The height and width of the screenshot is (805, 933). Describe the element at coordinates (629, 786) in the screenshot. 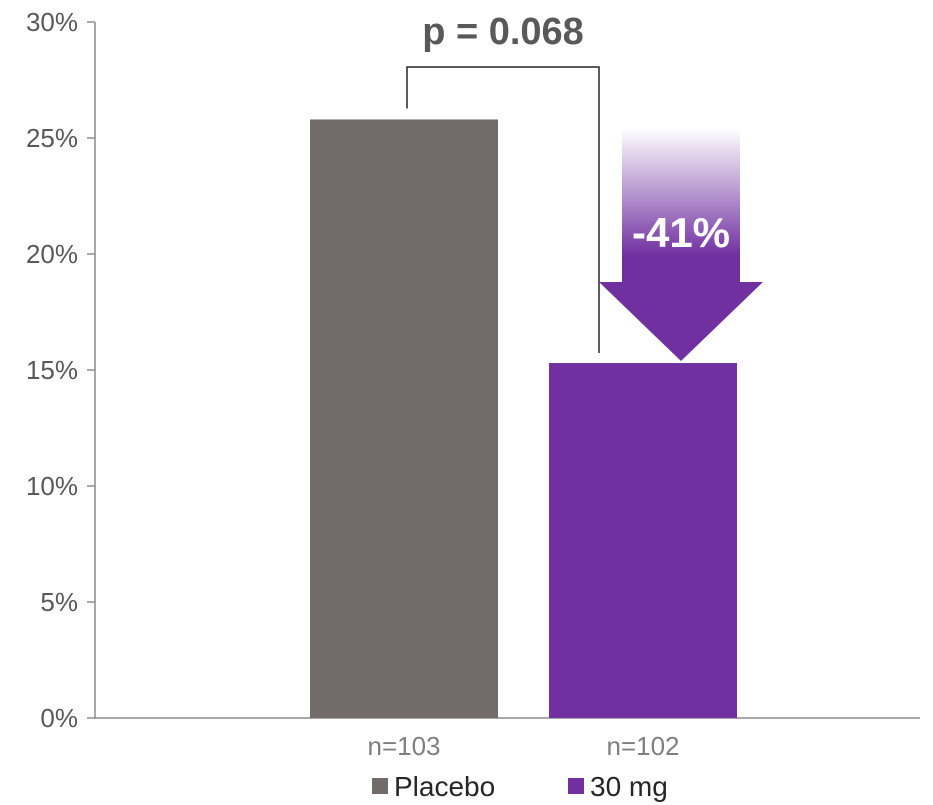

I see `legend-label: 30 mg` at that location.